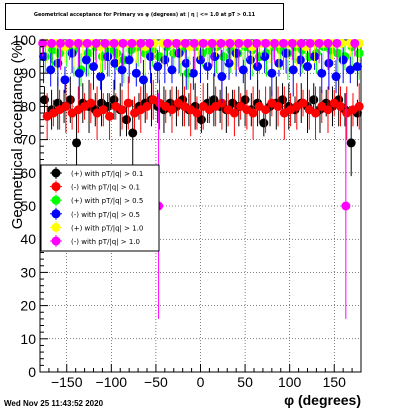 The height and width of the screenshot is (414, 400). I want to click on y-tick-label: 80, so click(28, 106).